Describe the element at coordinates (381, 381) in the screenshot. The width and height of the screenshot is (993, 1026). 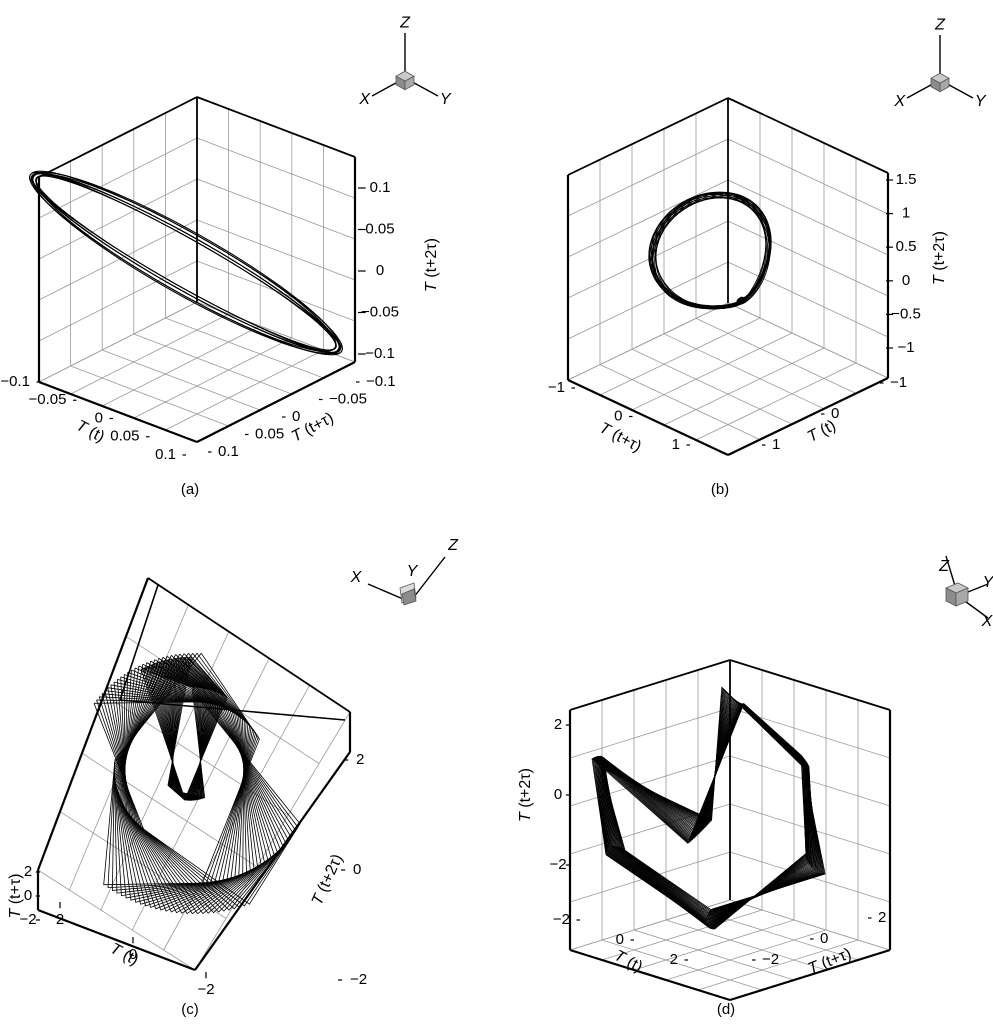
I see `tick-label-y: −0.1` at that location.